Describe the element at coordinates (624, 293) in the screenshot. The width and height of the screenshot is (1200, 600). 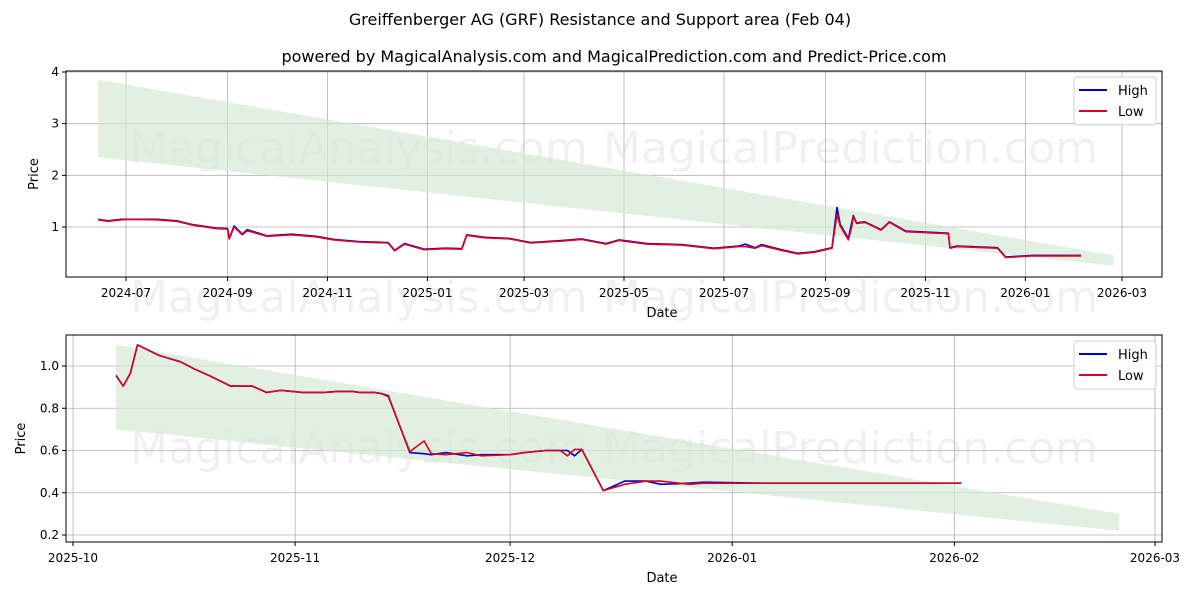
I see `x-tick-label: 2025-05` at that location.